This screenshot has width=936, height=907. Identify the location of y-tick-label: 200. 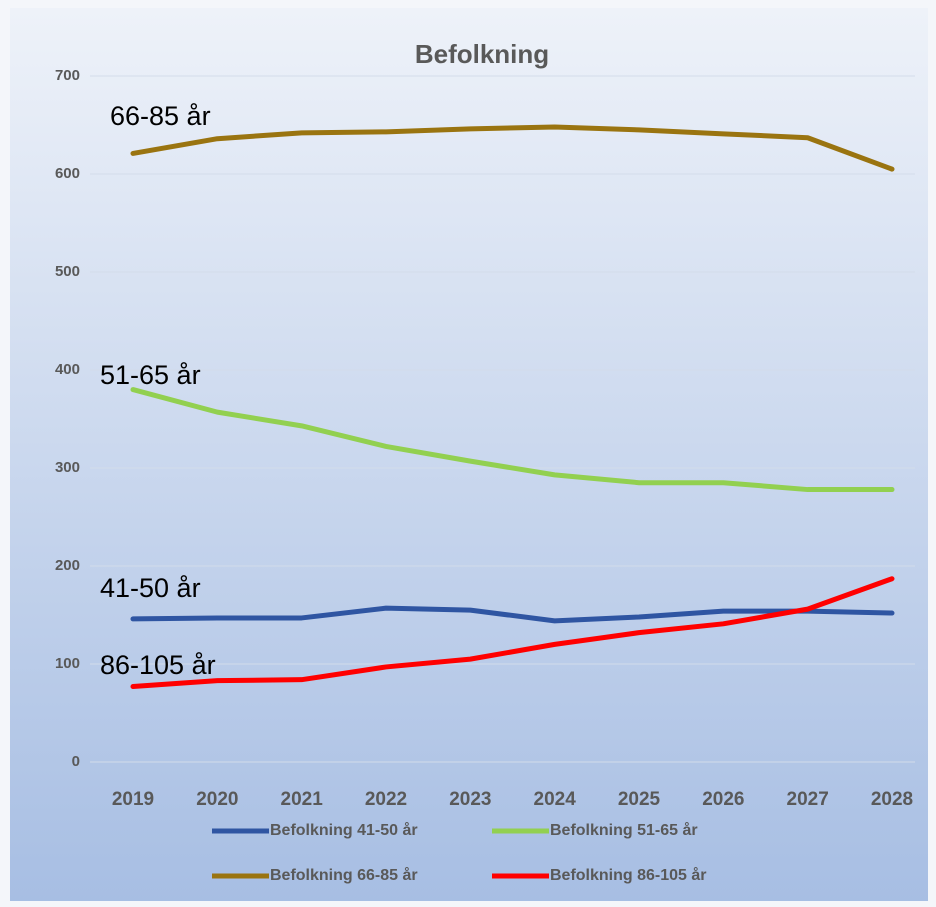
(67, 565).